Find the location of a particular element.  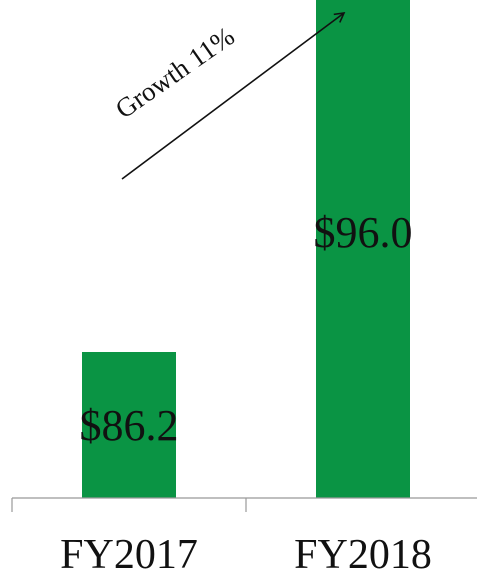

growth-annotation: Growth 11% is located at coordinates (175, 73).